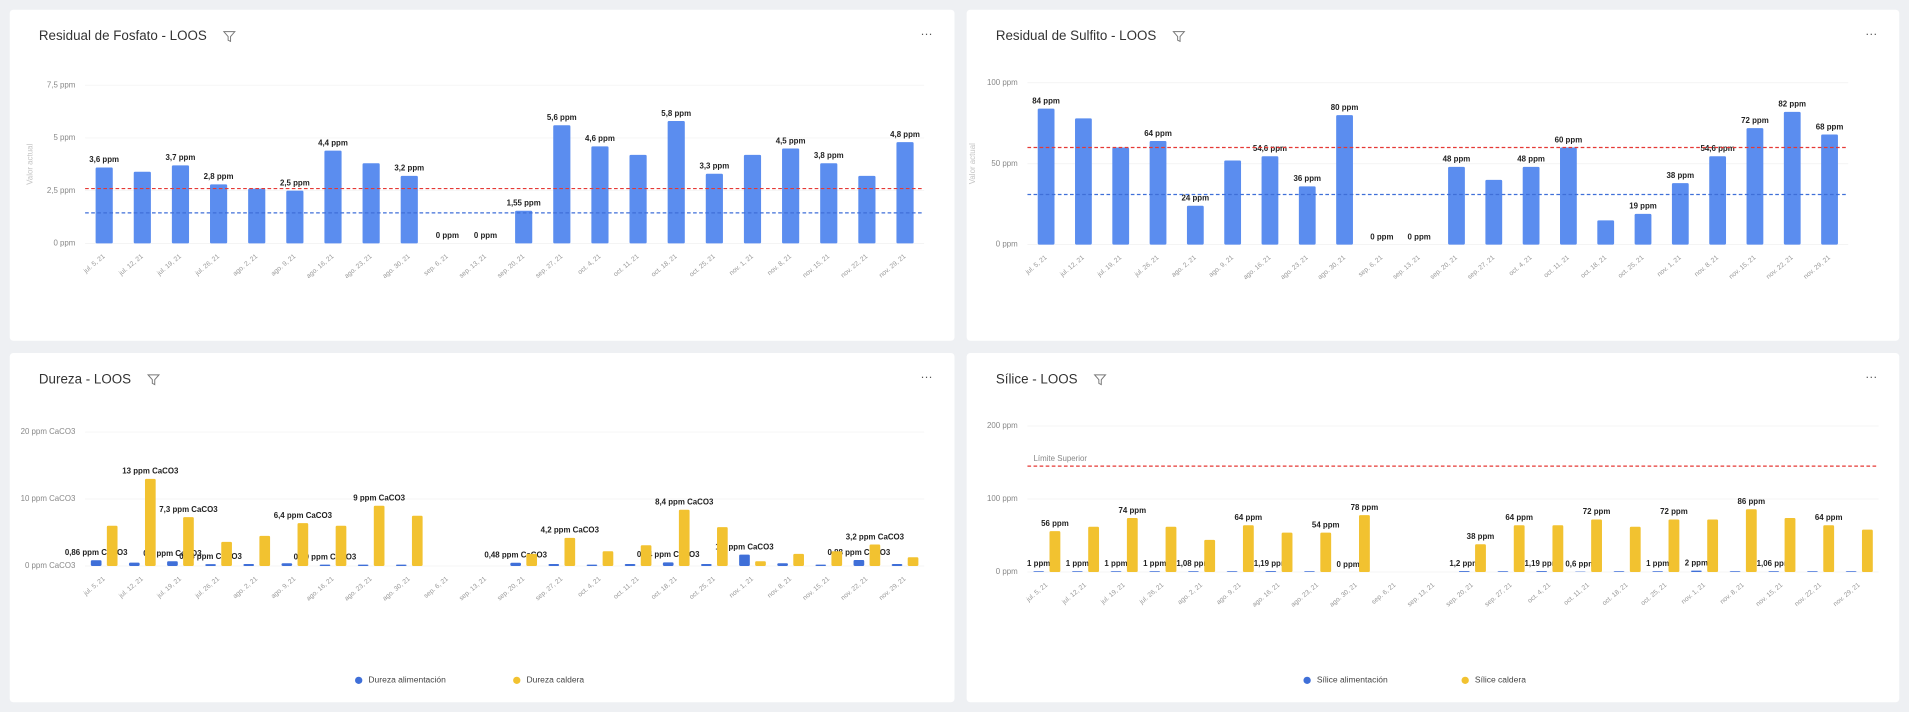 The height and width of the screenshot is (712, 1909). What do you see at coordinates (1718, 148) in the screenshot?
I see `value-label: 54,6 ppm` at bounding box center [1718, 148].